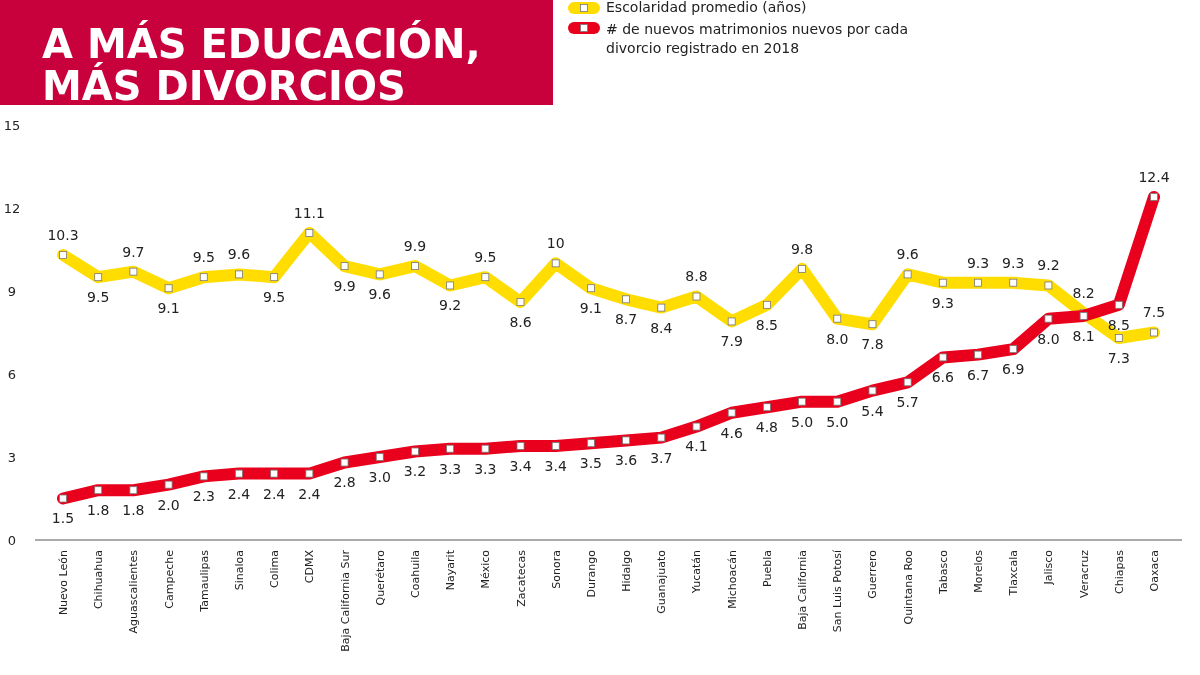  What do you see at coordinates (591, 573) in the screenshot?
I see `x-tick-label: Durango` at bounding box center [591, 573].